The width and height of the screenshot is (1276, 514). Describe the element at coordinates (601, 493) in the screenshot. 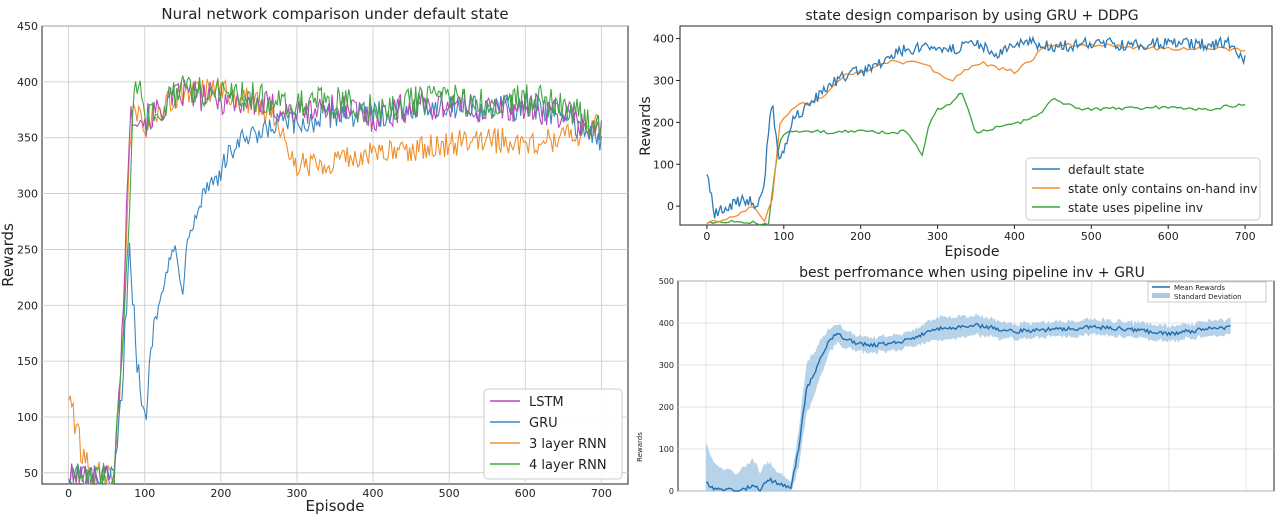

I see `chart1-x-tick-label: 700` at that location.